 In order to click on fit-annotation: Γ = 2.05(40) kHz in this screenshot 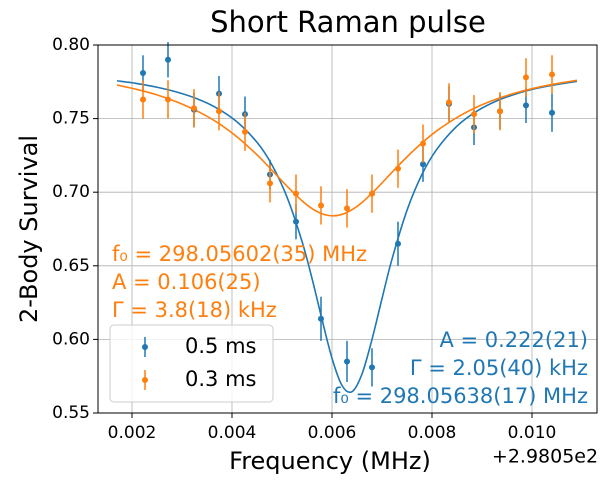, I will do `click(499, 368)`.